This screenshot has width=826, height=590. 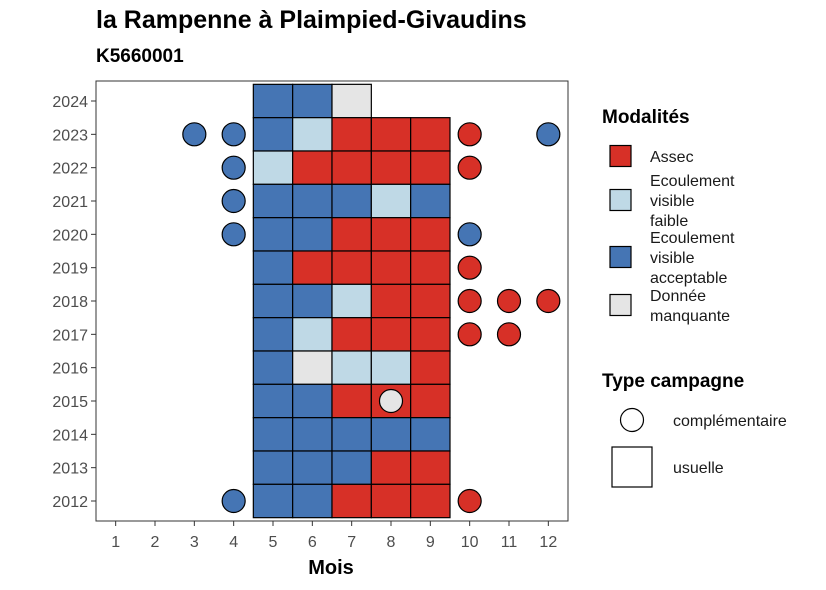 What do you see at coordinates (233, 542) in the screenshot?
I see `x-tick-label: 4` at bounding box center [233, 542].